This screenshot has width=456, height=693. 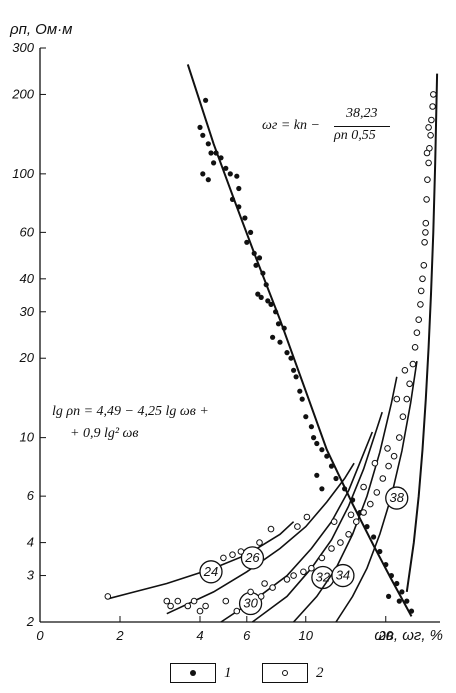 I want to click on x-axis-label: ωв, ωг, %, so click(x=408, y=635).